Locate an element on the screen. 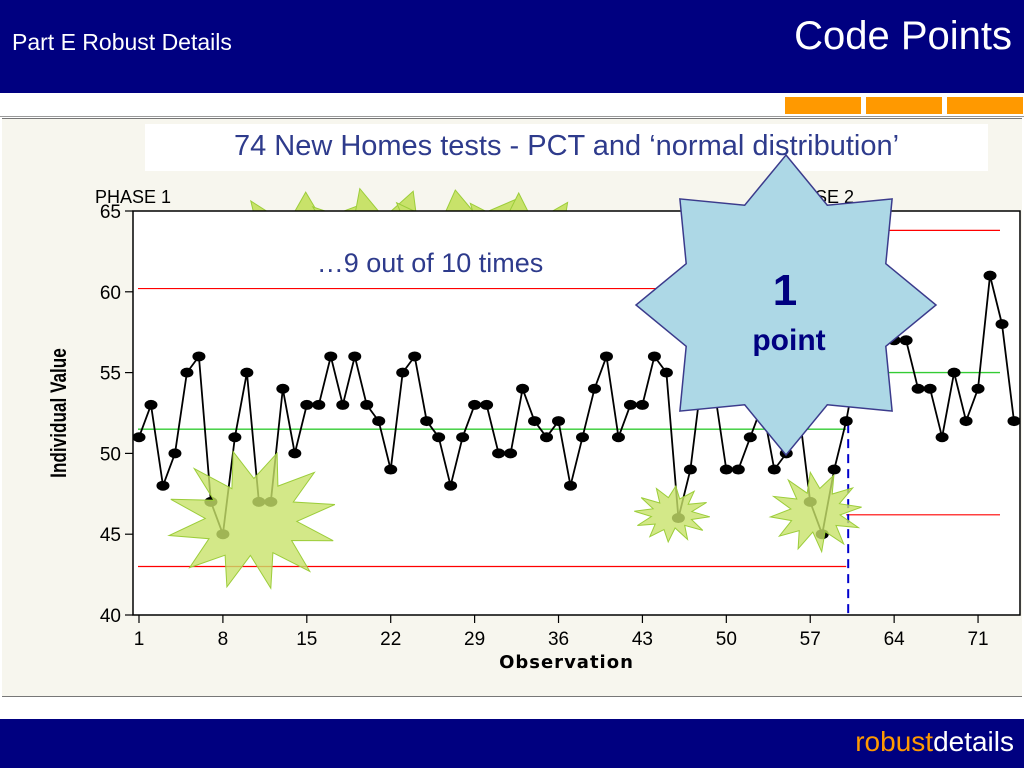 This screenshot has width=1024, height=768. y-tick-label-65: 65 is located at coordinates (110, 212).